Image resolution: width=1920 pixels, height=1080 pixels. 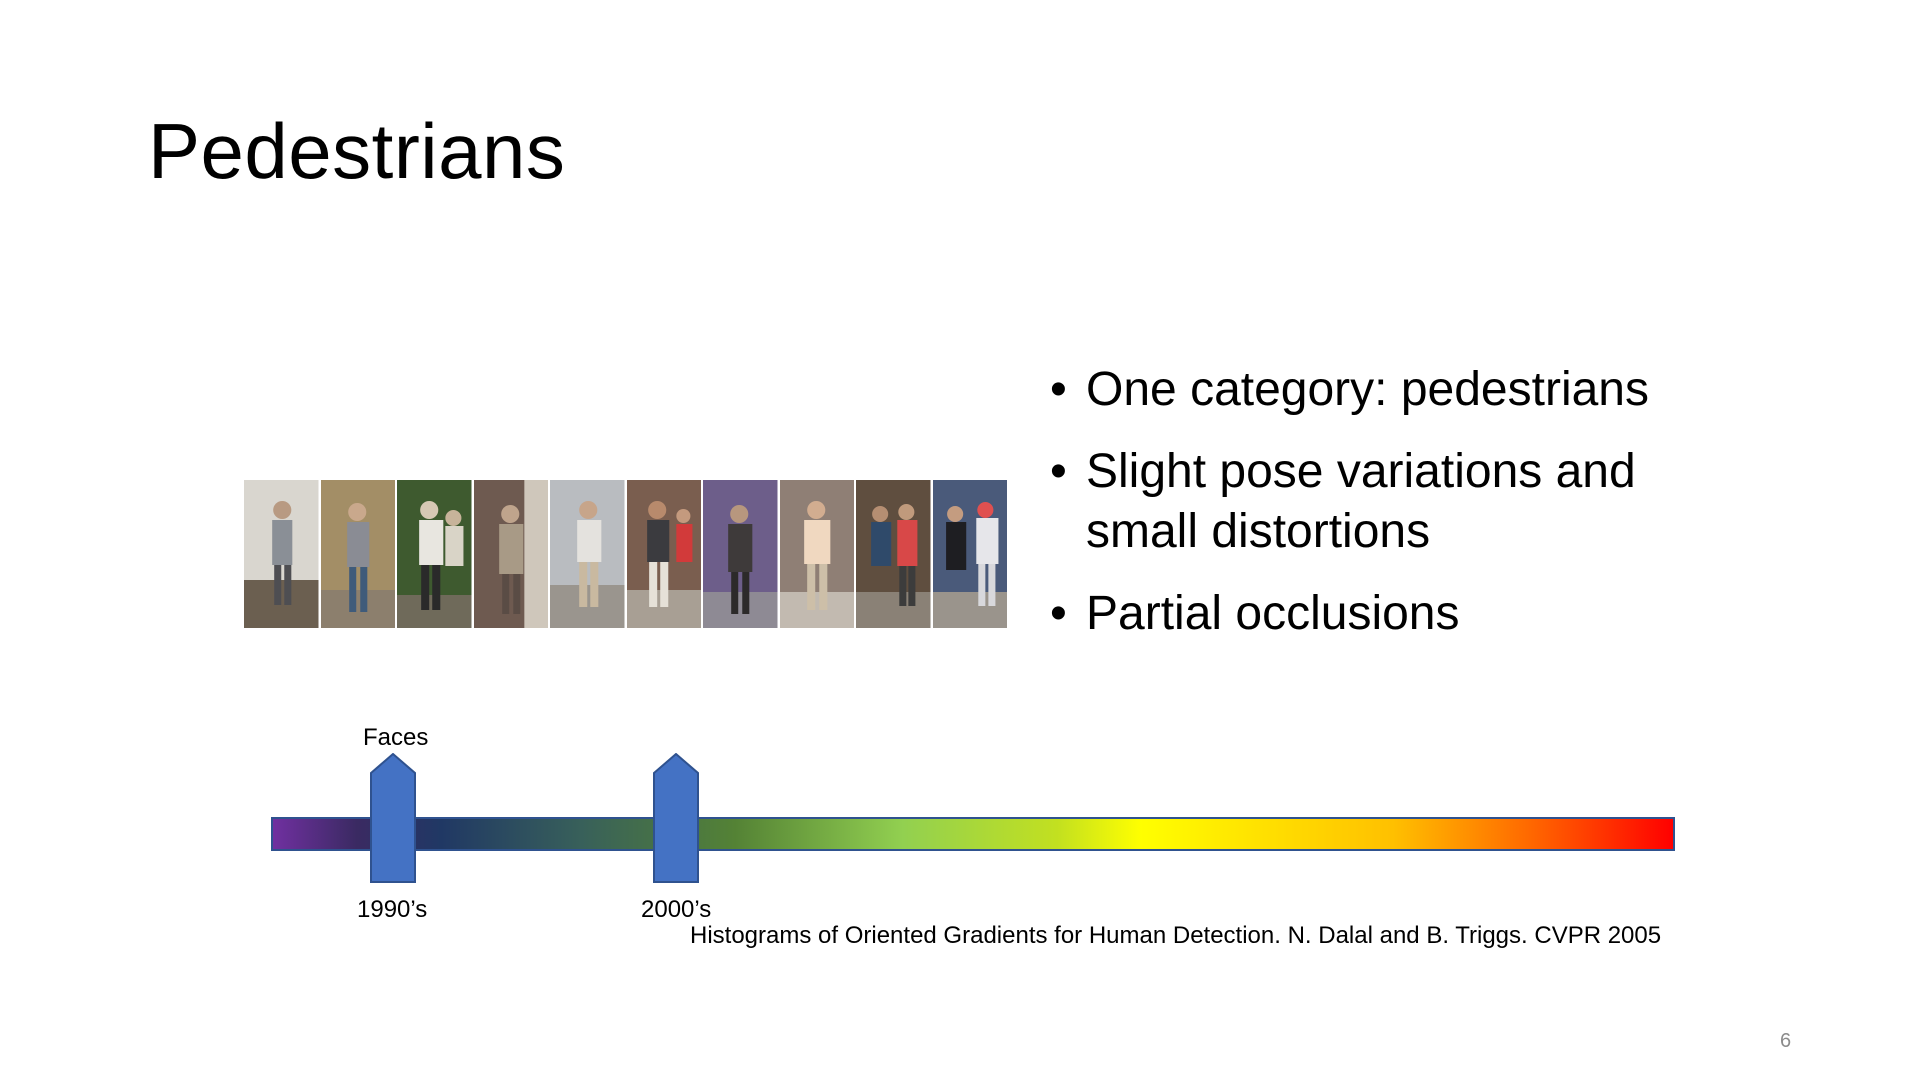 I want to click on page-number: 6, so click(x=1786, y=1041).